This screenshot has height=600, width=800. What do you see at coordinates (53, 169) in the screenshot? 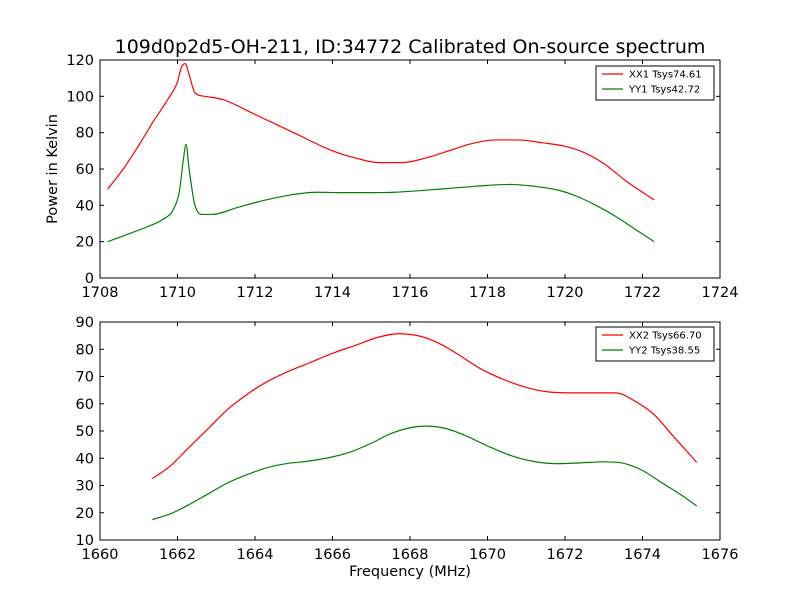
I see `y-axis-label: Power in Kelvin` at bounding box center [53, 169].